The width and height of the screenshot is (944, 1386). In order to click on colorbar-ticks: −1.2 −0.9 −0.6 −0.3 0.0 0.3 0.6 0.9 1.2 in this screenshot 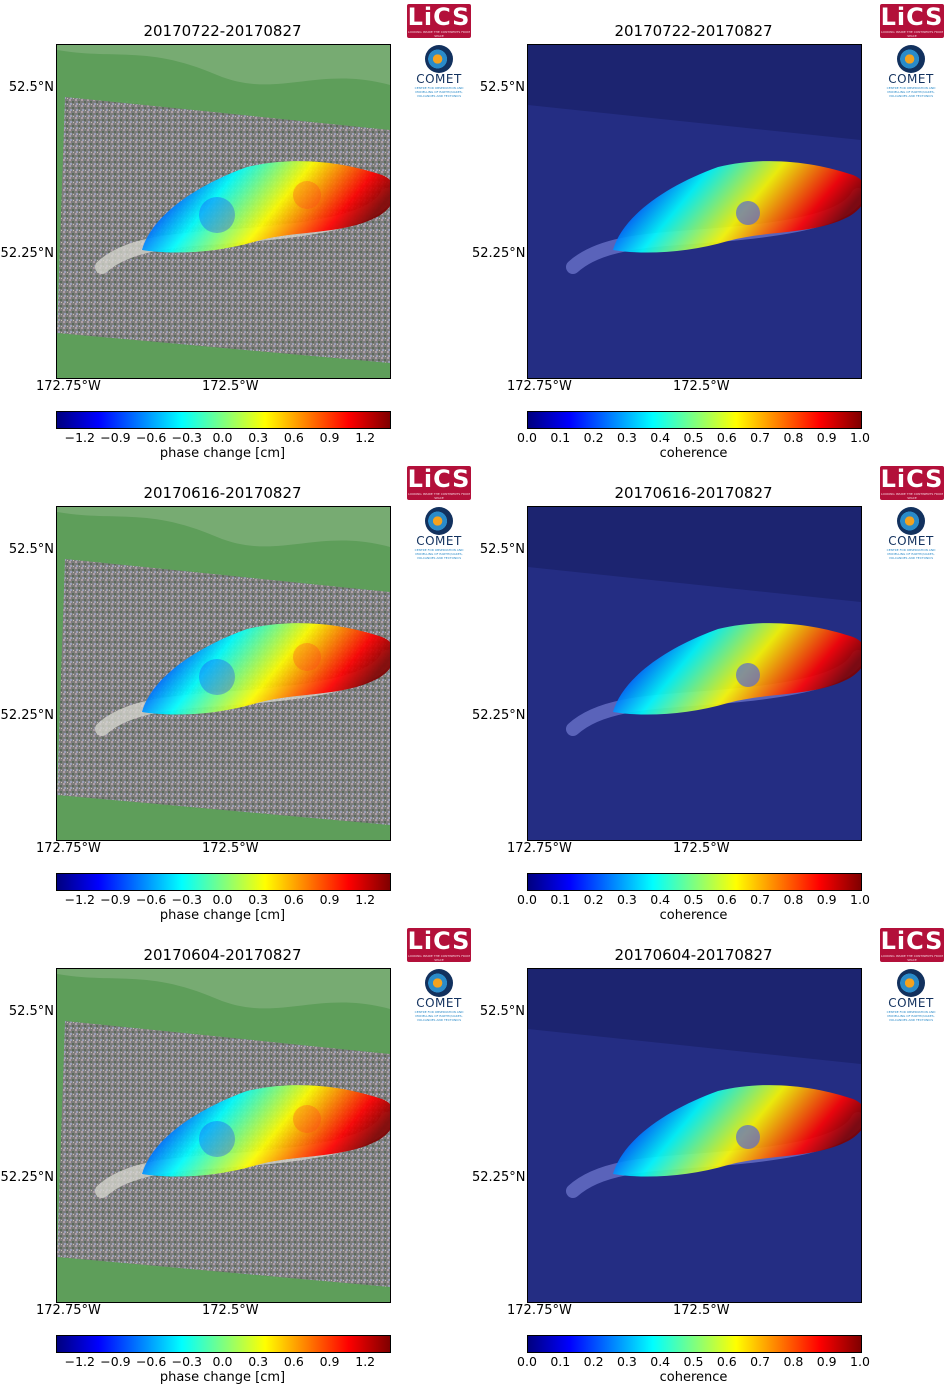, I will do `click(222, 899)`.